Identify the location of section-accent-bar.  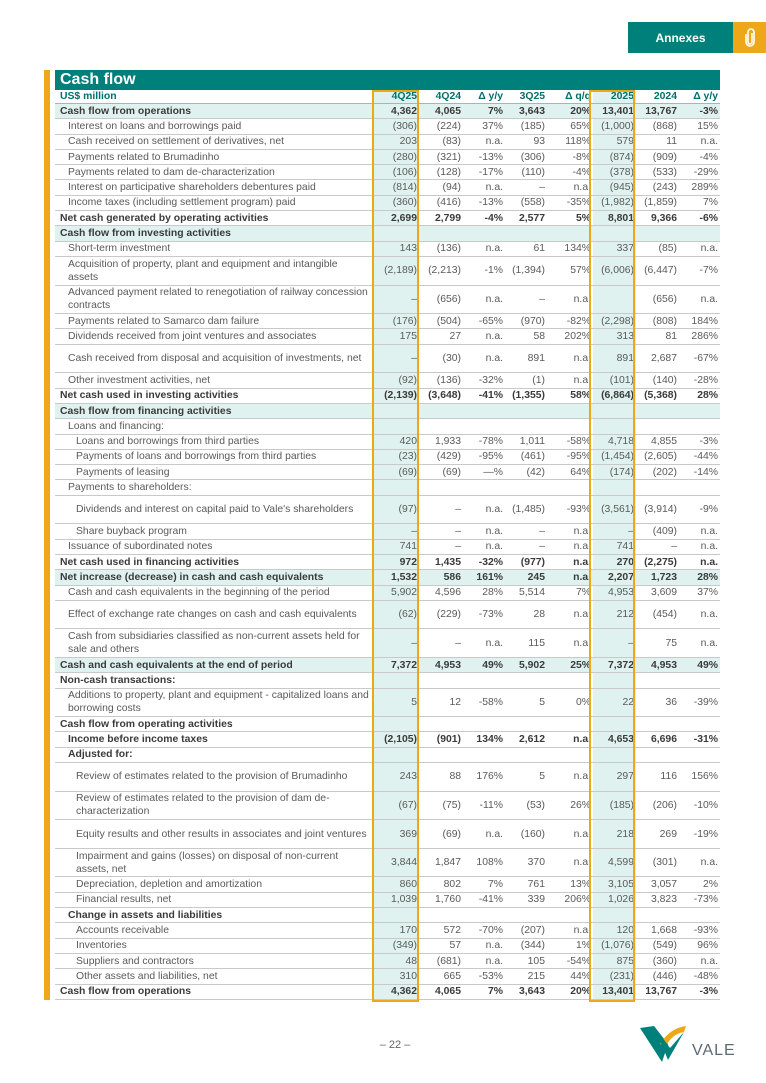
(47, 535).